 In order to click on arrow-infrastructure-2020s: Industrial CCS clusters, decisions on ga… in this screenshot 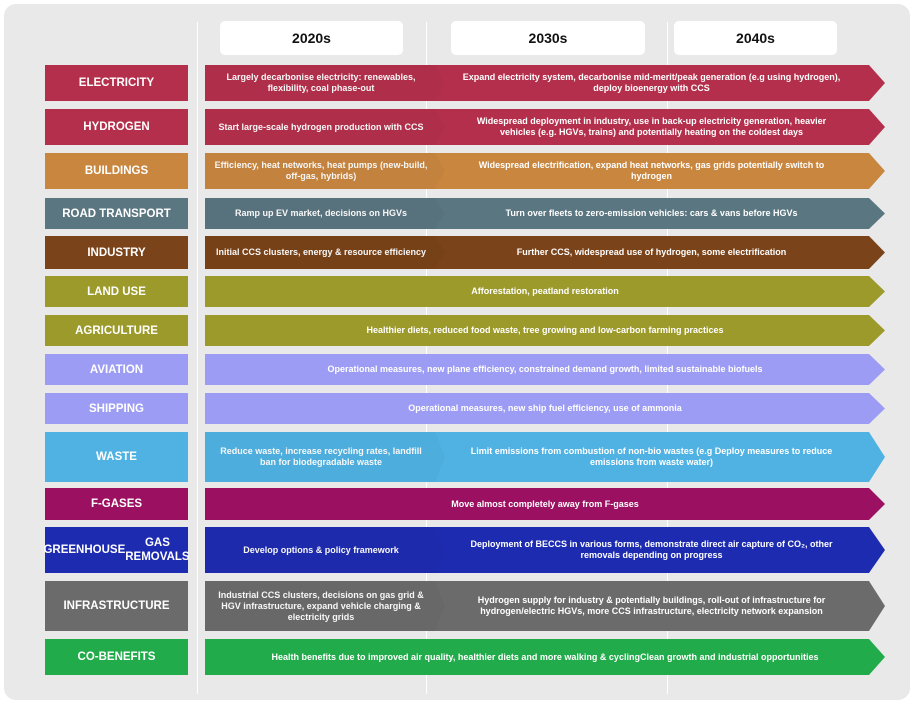, I will do `click(325, 606)`.